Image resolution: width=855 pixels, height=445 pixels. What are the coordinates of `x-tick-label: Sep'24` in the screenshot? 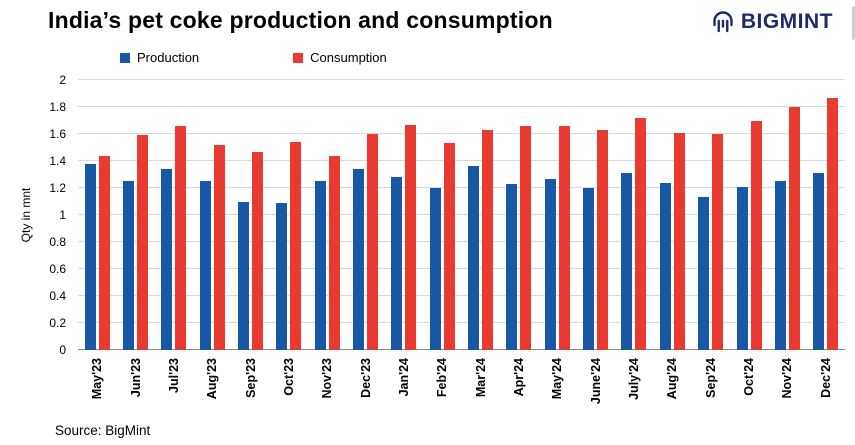 It's located at (710, 378).